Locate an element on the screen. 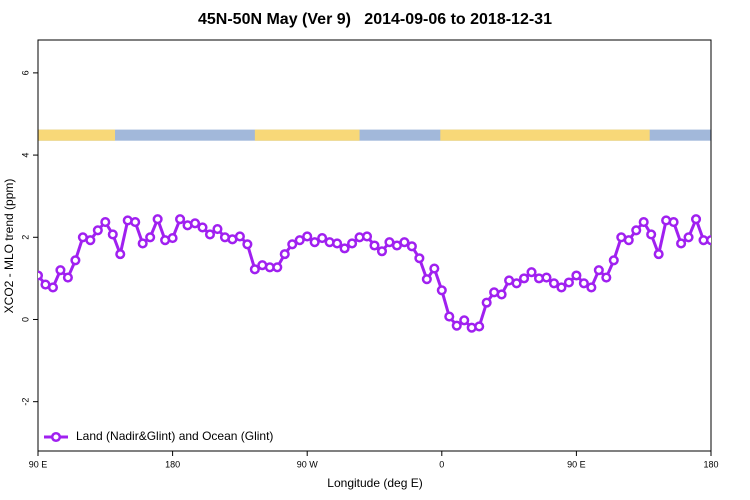  x-axis-label: Longitude (deg E) is located at coordinates (374, 483).